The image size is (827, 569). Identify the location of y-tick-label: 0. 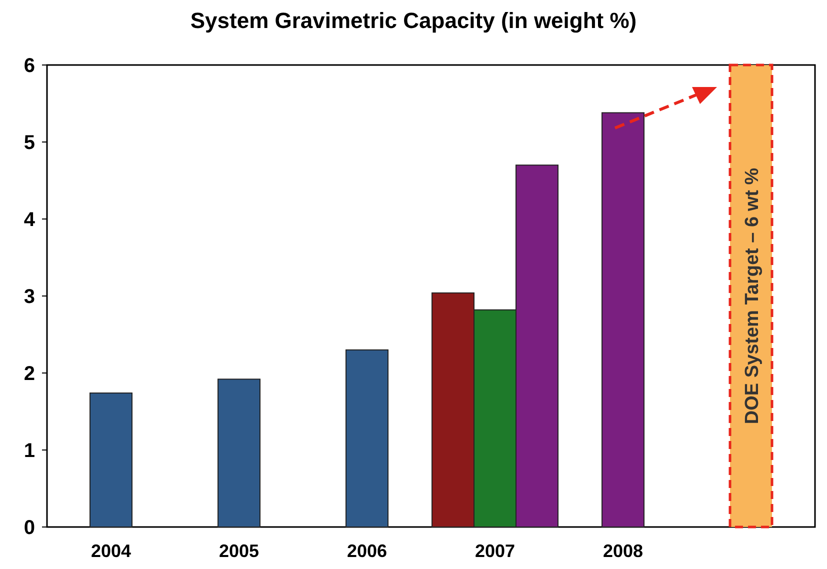
(29, 528).